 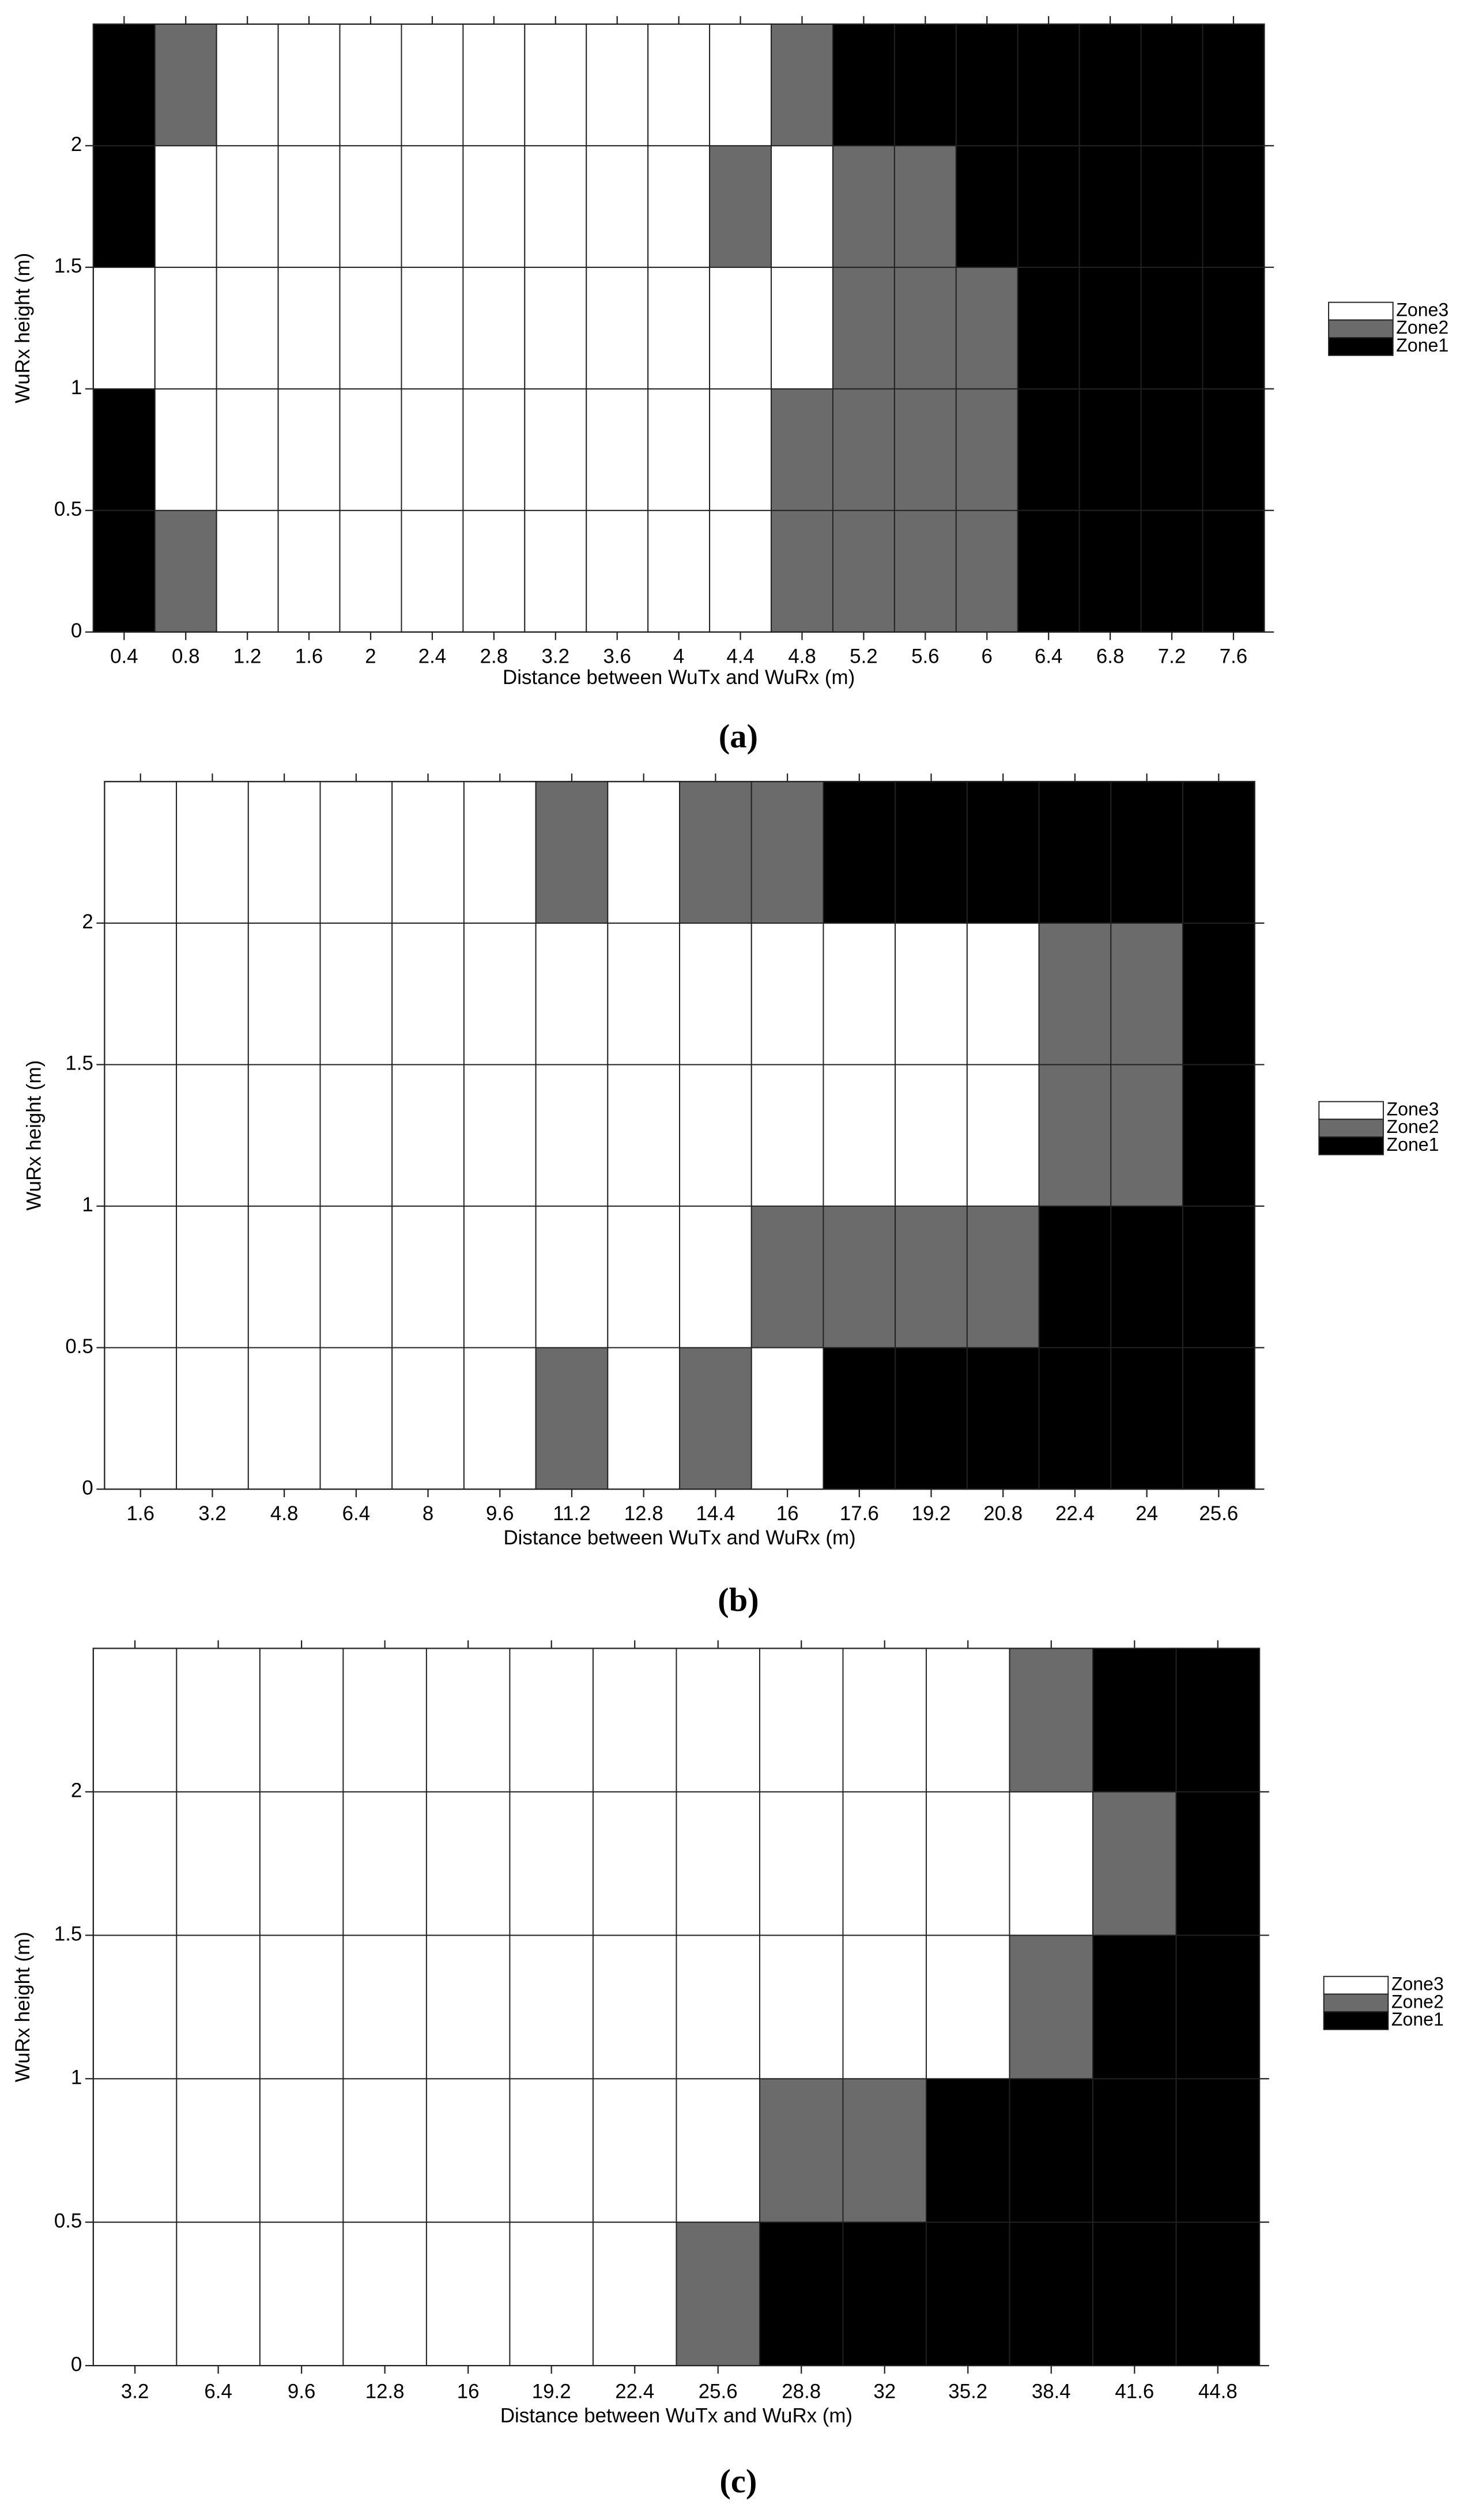 I want to click on x-tick-label: 12.8, so click(x=643, y=1513).